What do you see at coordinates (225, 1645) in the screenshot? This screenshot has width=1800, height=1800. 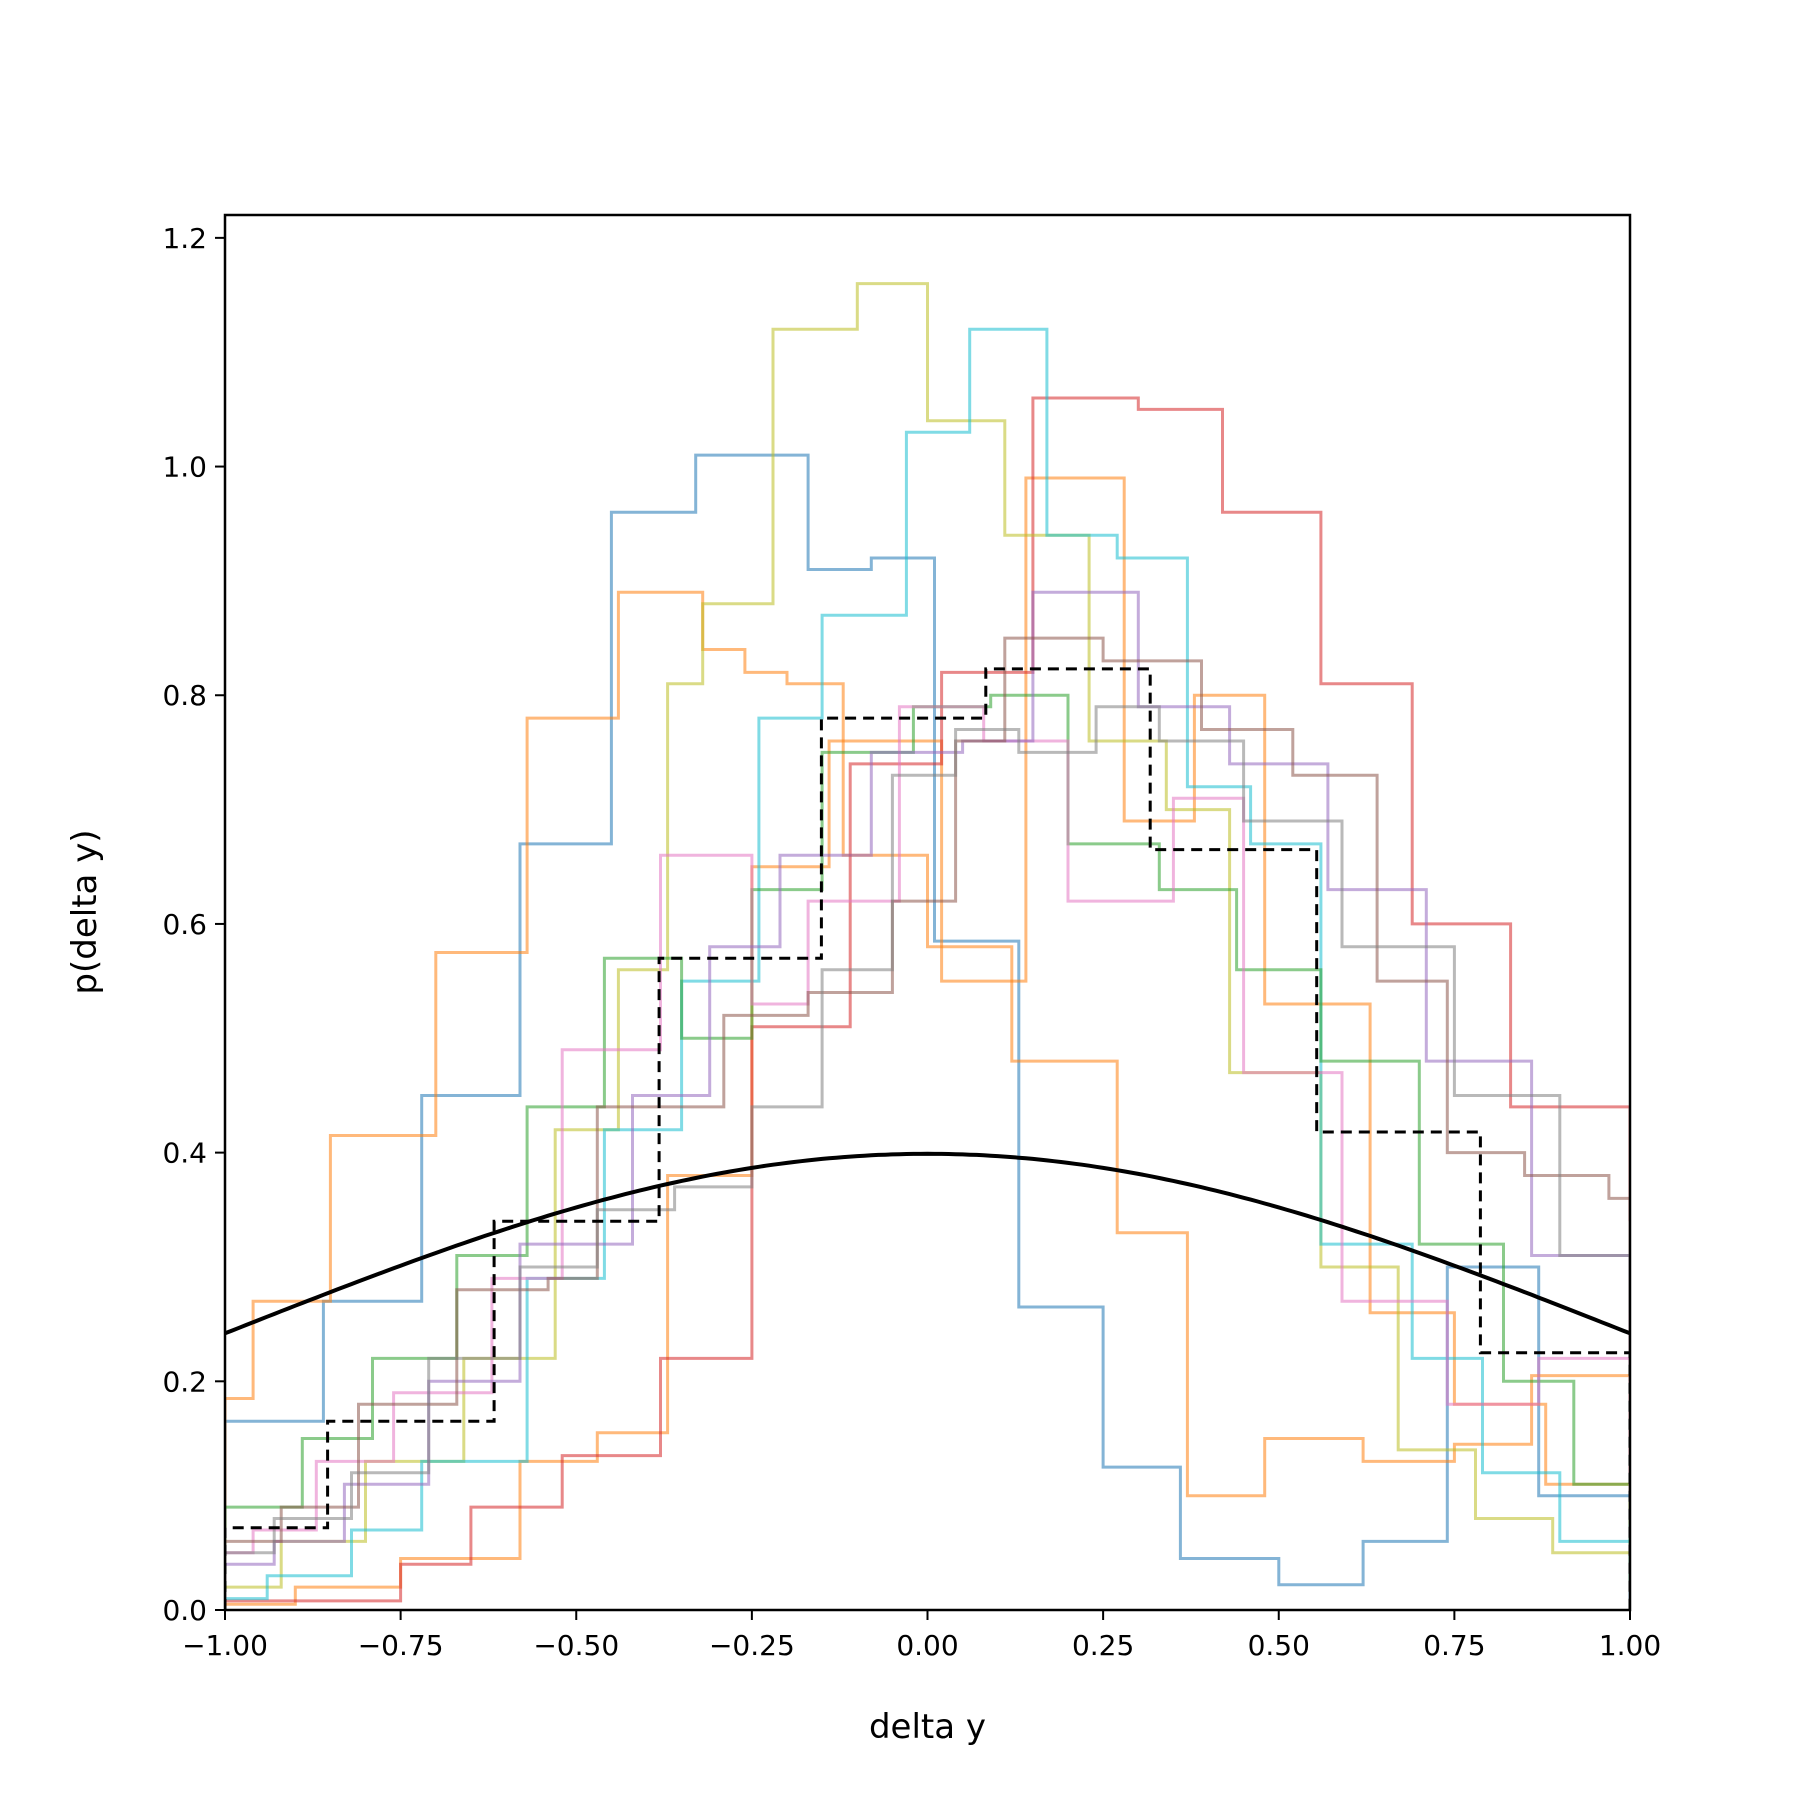 I see `x-tick-label: −1.00` at bounding box center [225, 1645].